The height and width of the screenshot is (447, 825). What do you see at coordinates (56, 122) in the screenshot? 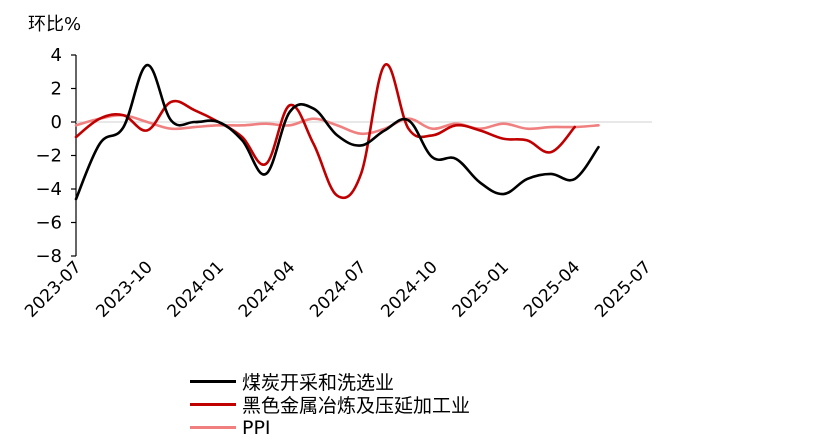
I see `y-tick-label: 0` at bounding box center [56, 122].